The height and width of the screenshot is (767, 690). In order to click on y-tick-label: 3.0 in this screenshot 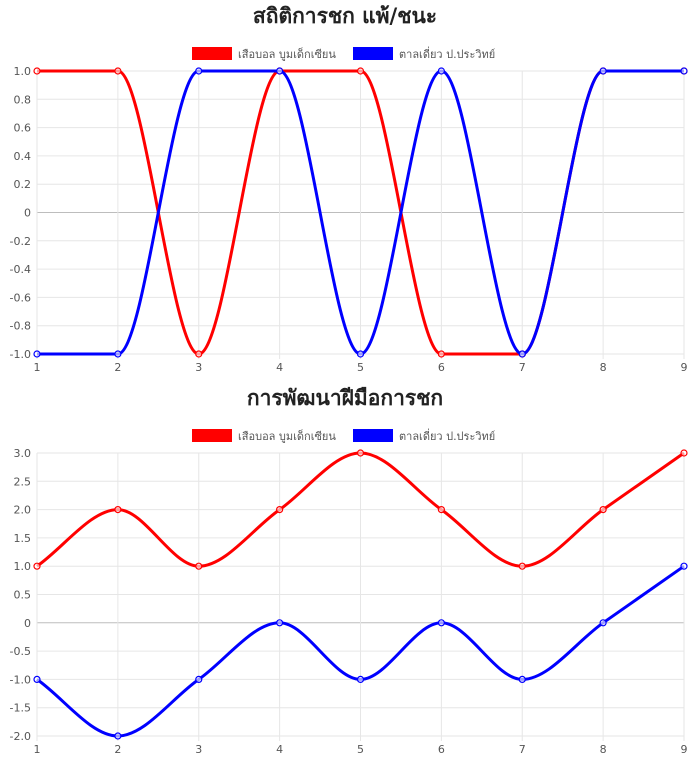, I will do `click(23, 453)`.